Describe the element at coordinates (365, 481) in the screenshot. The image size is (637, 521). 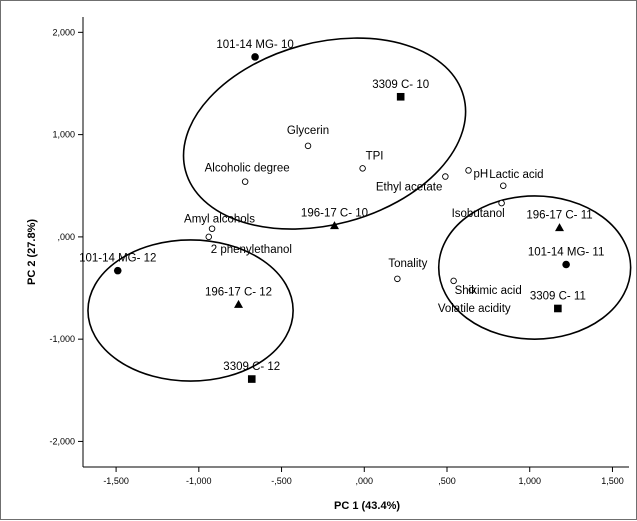
I see `x-tick-label: ,000` at that location.